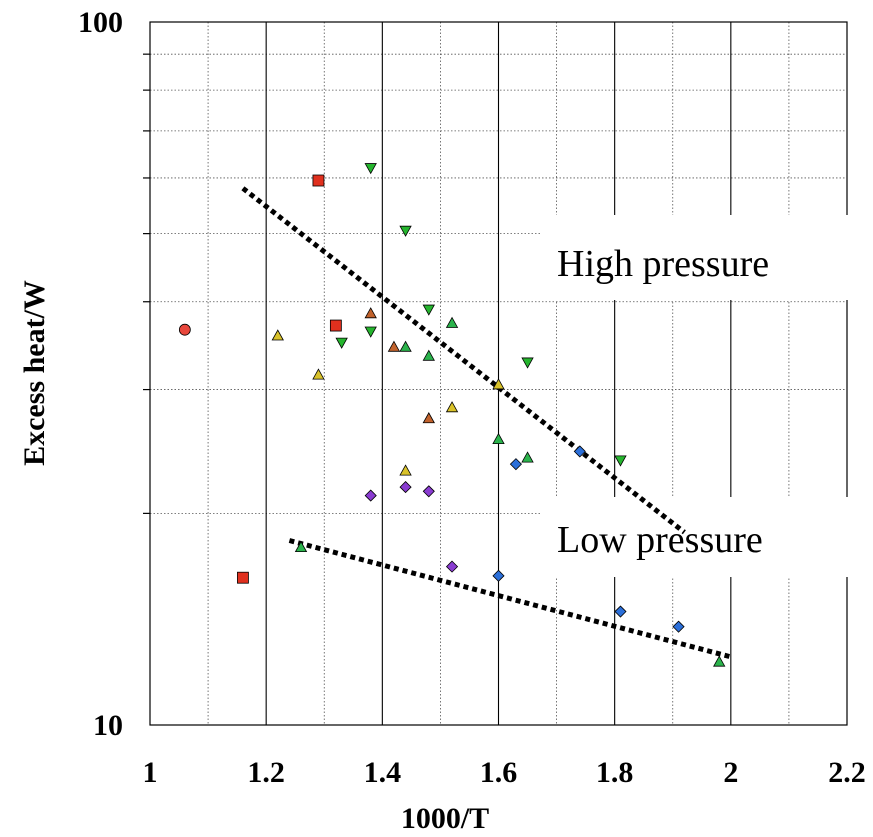 This screenshot has height=837, width=873. Describe the element at coordinates (663, 264) in the screenshot. I see `annotation-high-pressure: High pressure` at that location.